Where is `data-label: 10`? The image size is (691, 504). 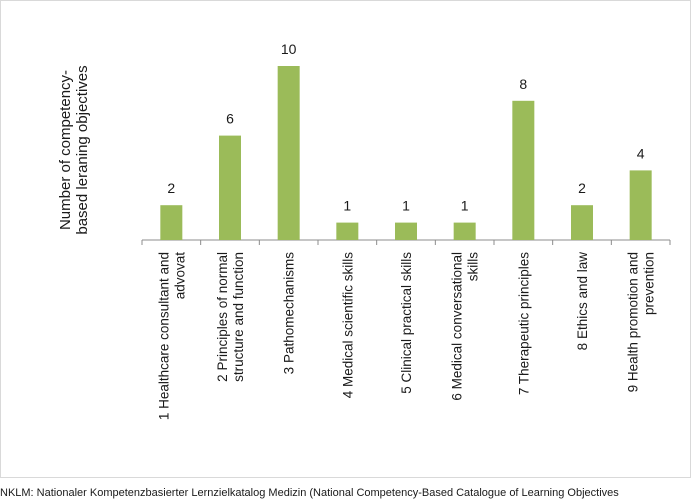
data-label: 10 is located at coordinates (289, 49).